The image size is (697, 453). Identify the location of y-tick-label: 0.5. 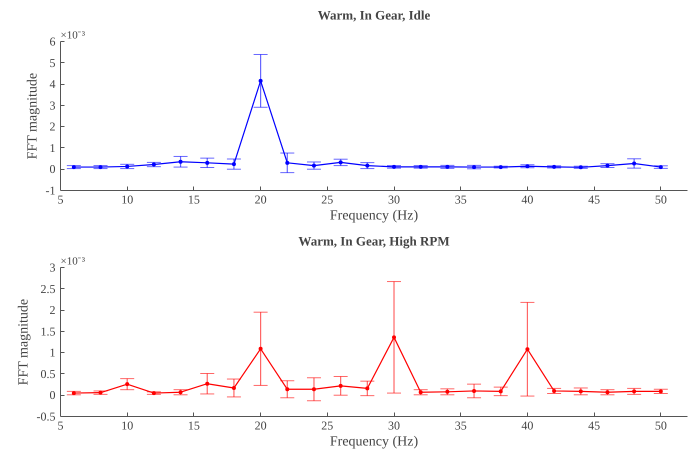
(48, 373).